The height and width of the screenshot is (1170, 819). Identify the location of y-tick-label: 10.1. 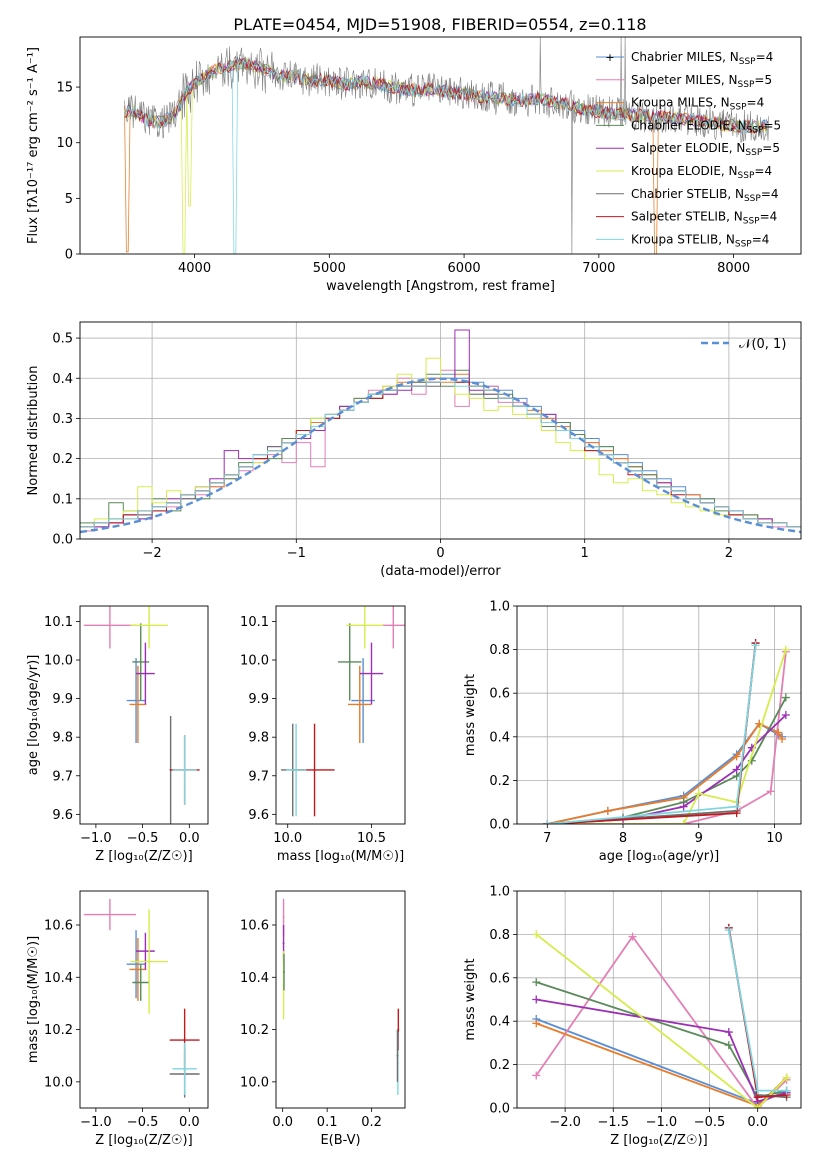
(58, 622).